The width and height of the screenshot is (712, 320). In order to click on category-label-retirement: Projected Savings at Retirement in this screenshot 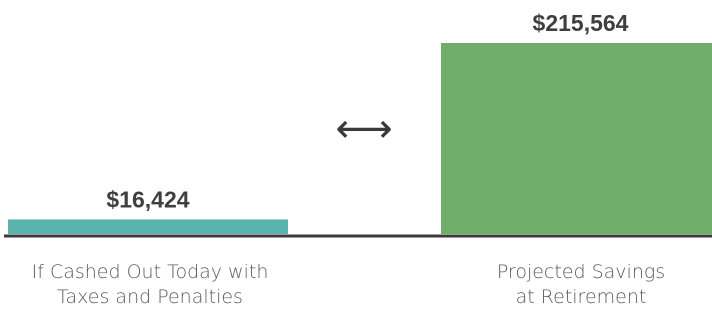, I will do `click(581, 284)`.